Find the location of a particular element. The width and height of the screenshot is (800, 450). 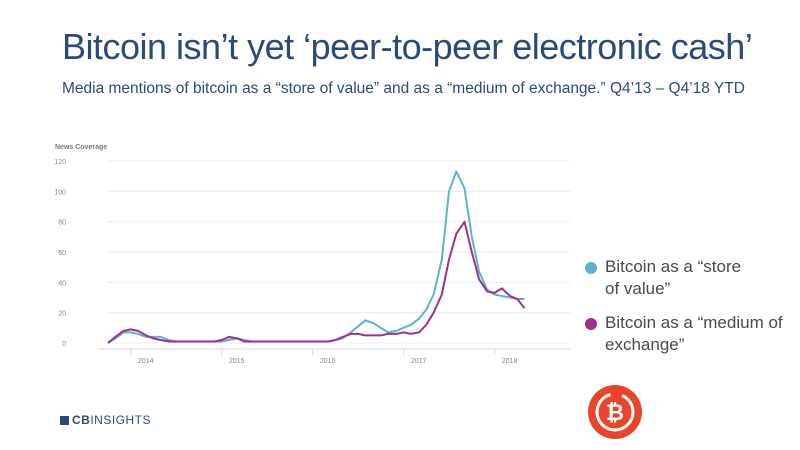

x-tick-label: 2017 is located at coordinates (419, 361).